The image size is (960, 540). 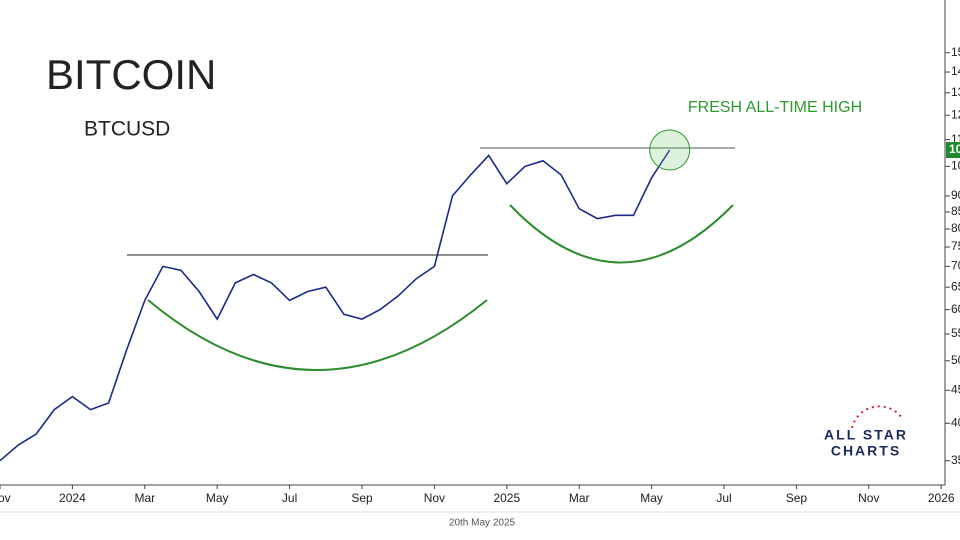 I want to click on price-tag, so click(x=953, y=150).